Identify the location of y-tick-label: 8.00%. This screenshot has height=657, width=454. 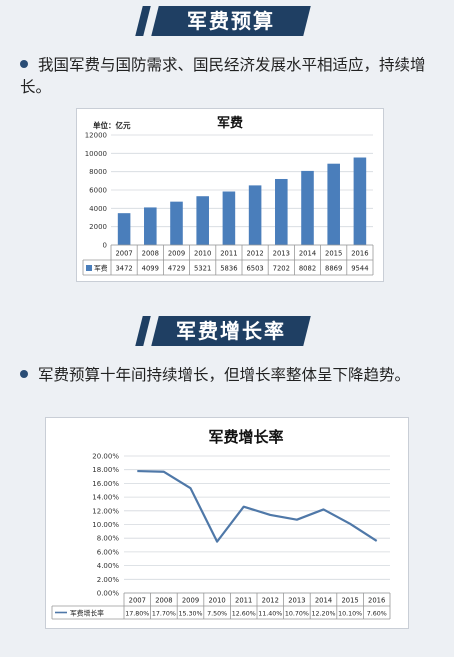
(108, 539).